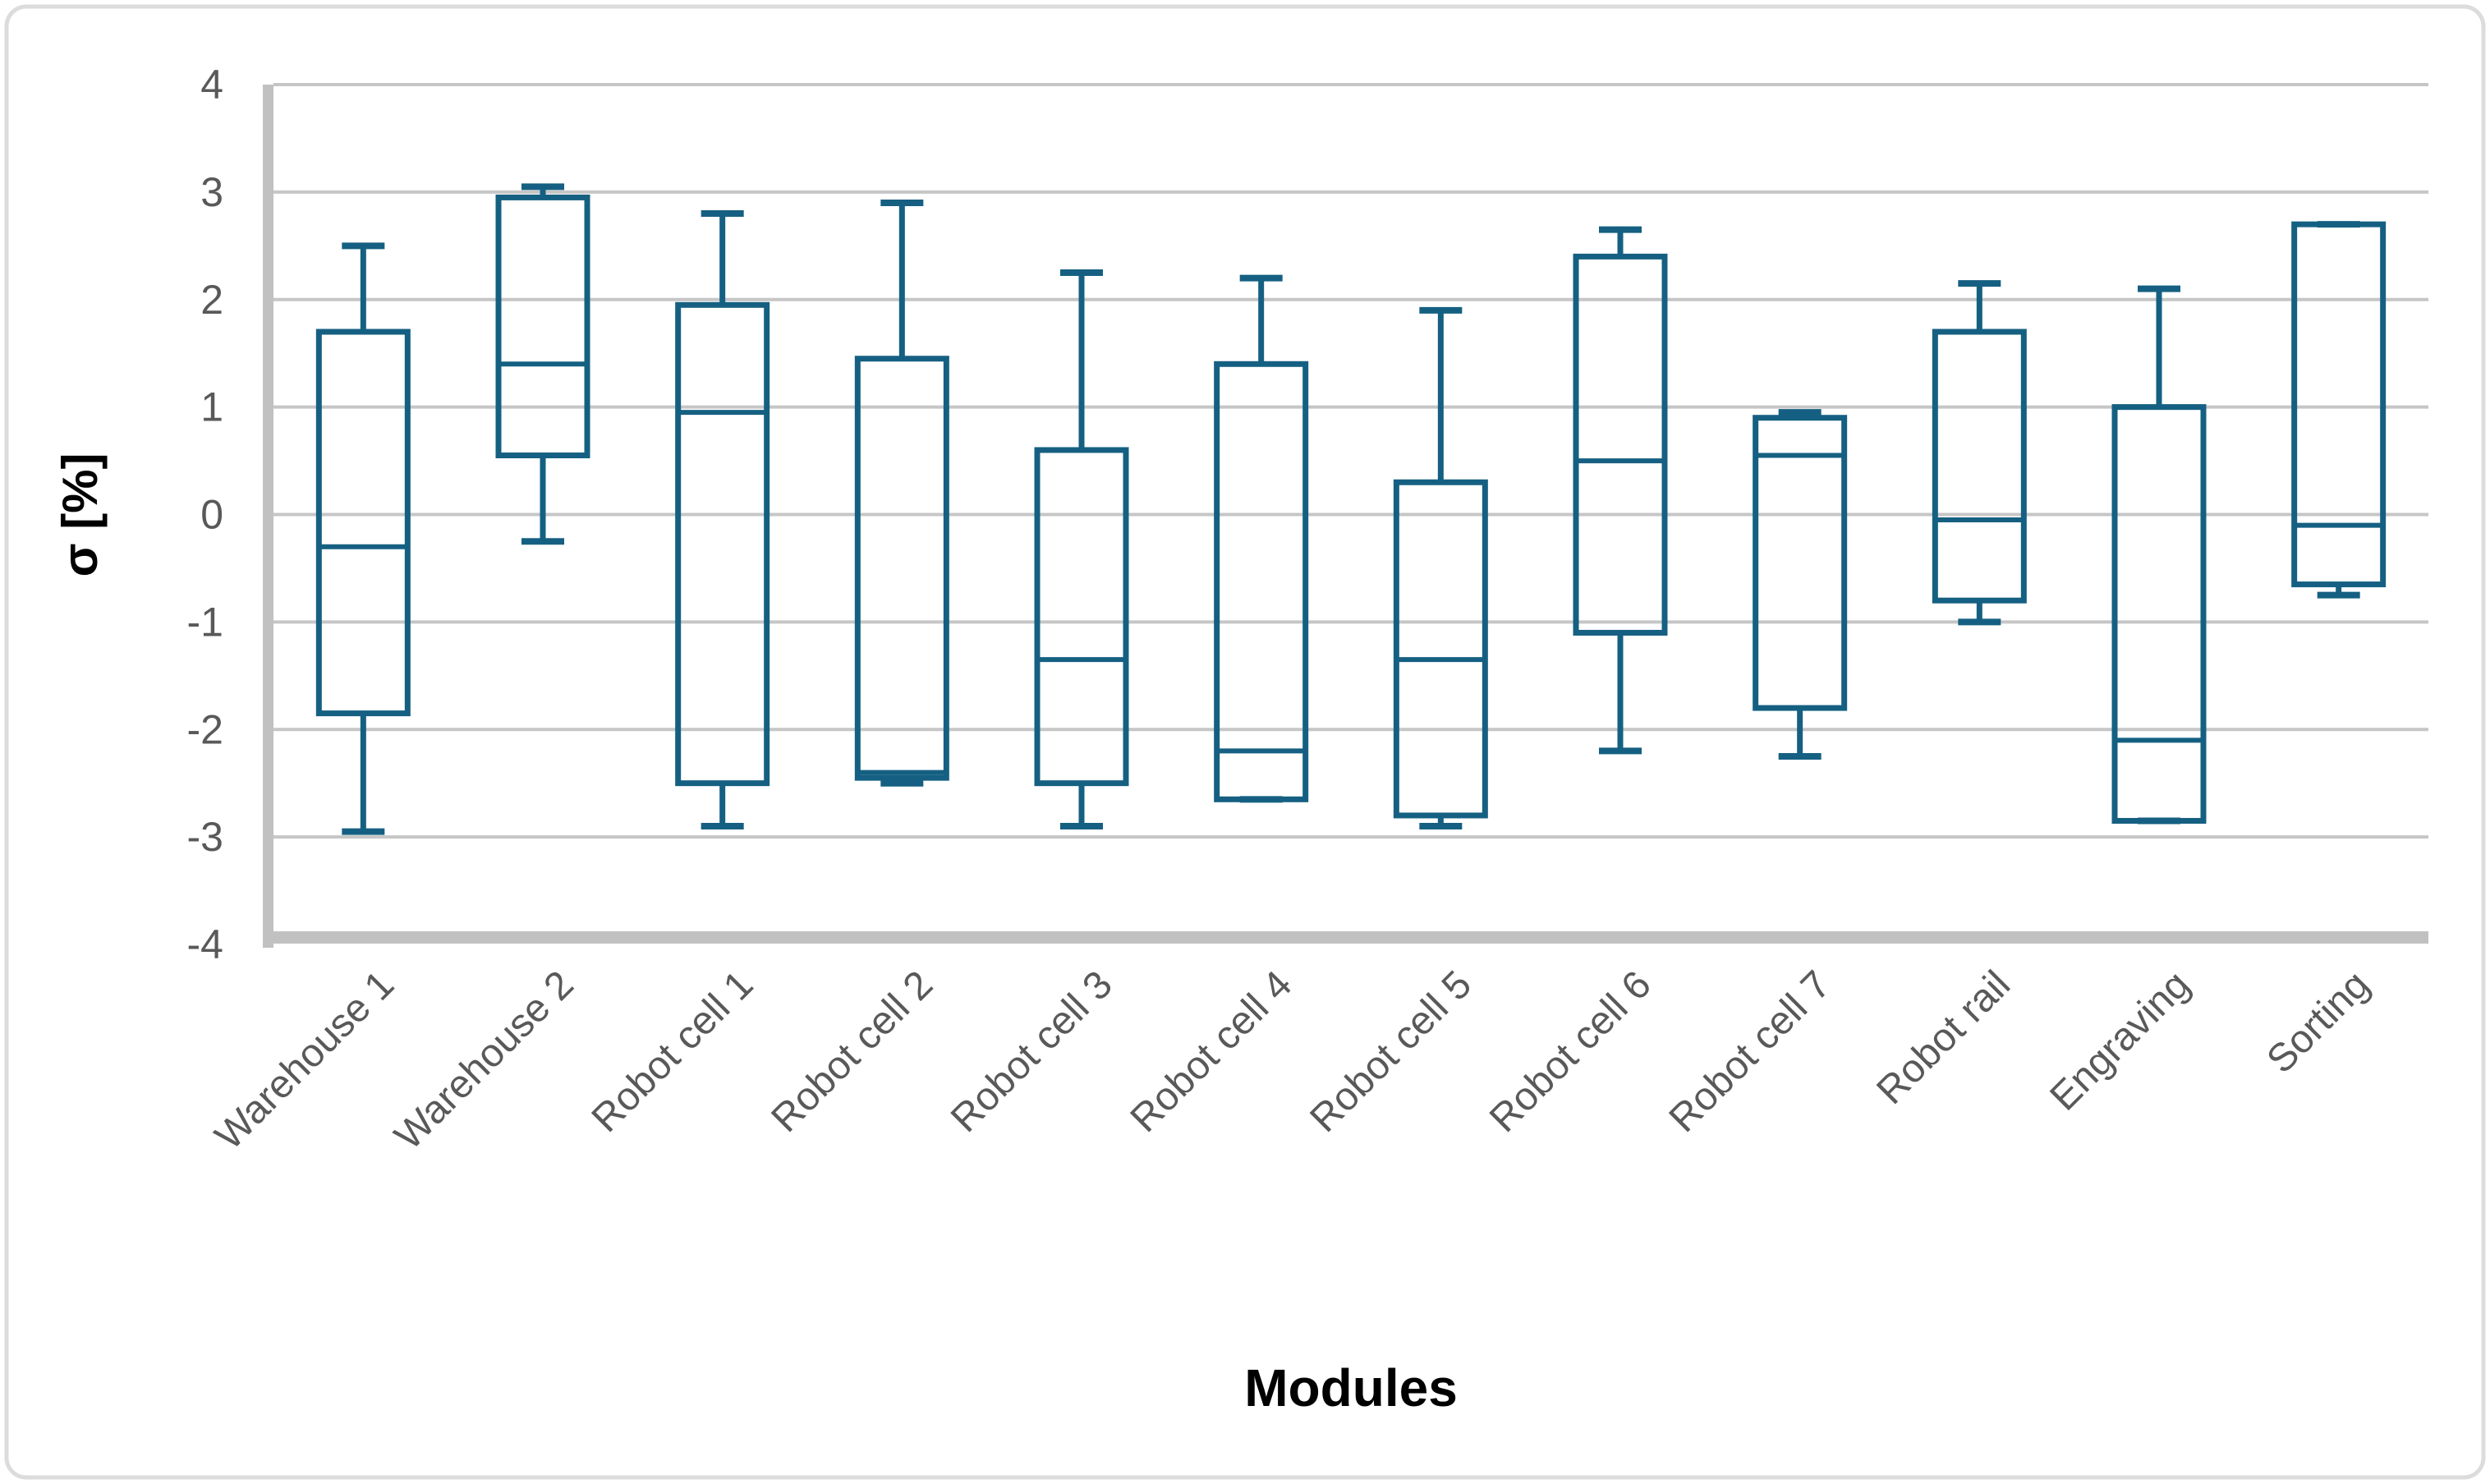  Describe the element at coordinates (852, 1052) in the screenshot. I see `x-category-label: Robot cell 2` at that location.